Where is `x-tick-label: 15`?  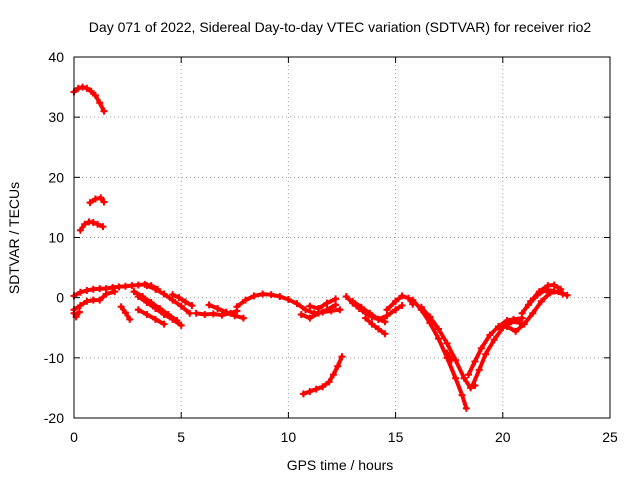
x-tick-label: 15 is located at coordinates (396, 437).